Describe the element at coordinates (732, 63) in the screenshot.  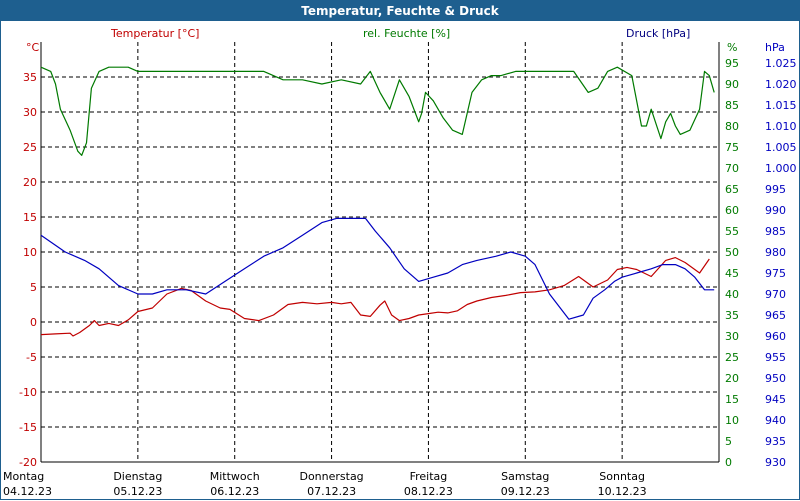
I see `tick-label: 95` at that location.